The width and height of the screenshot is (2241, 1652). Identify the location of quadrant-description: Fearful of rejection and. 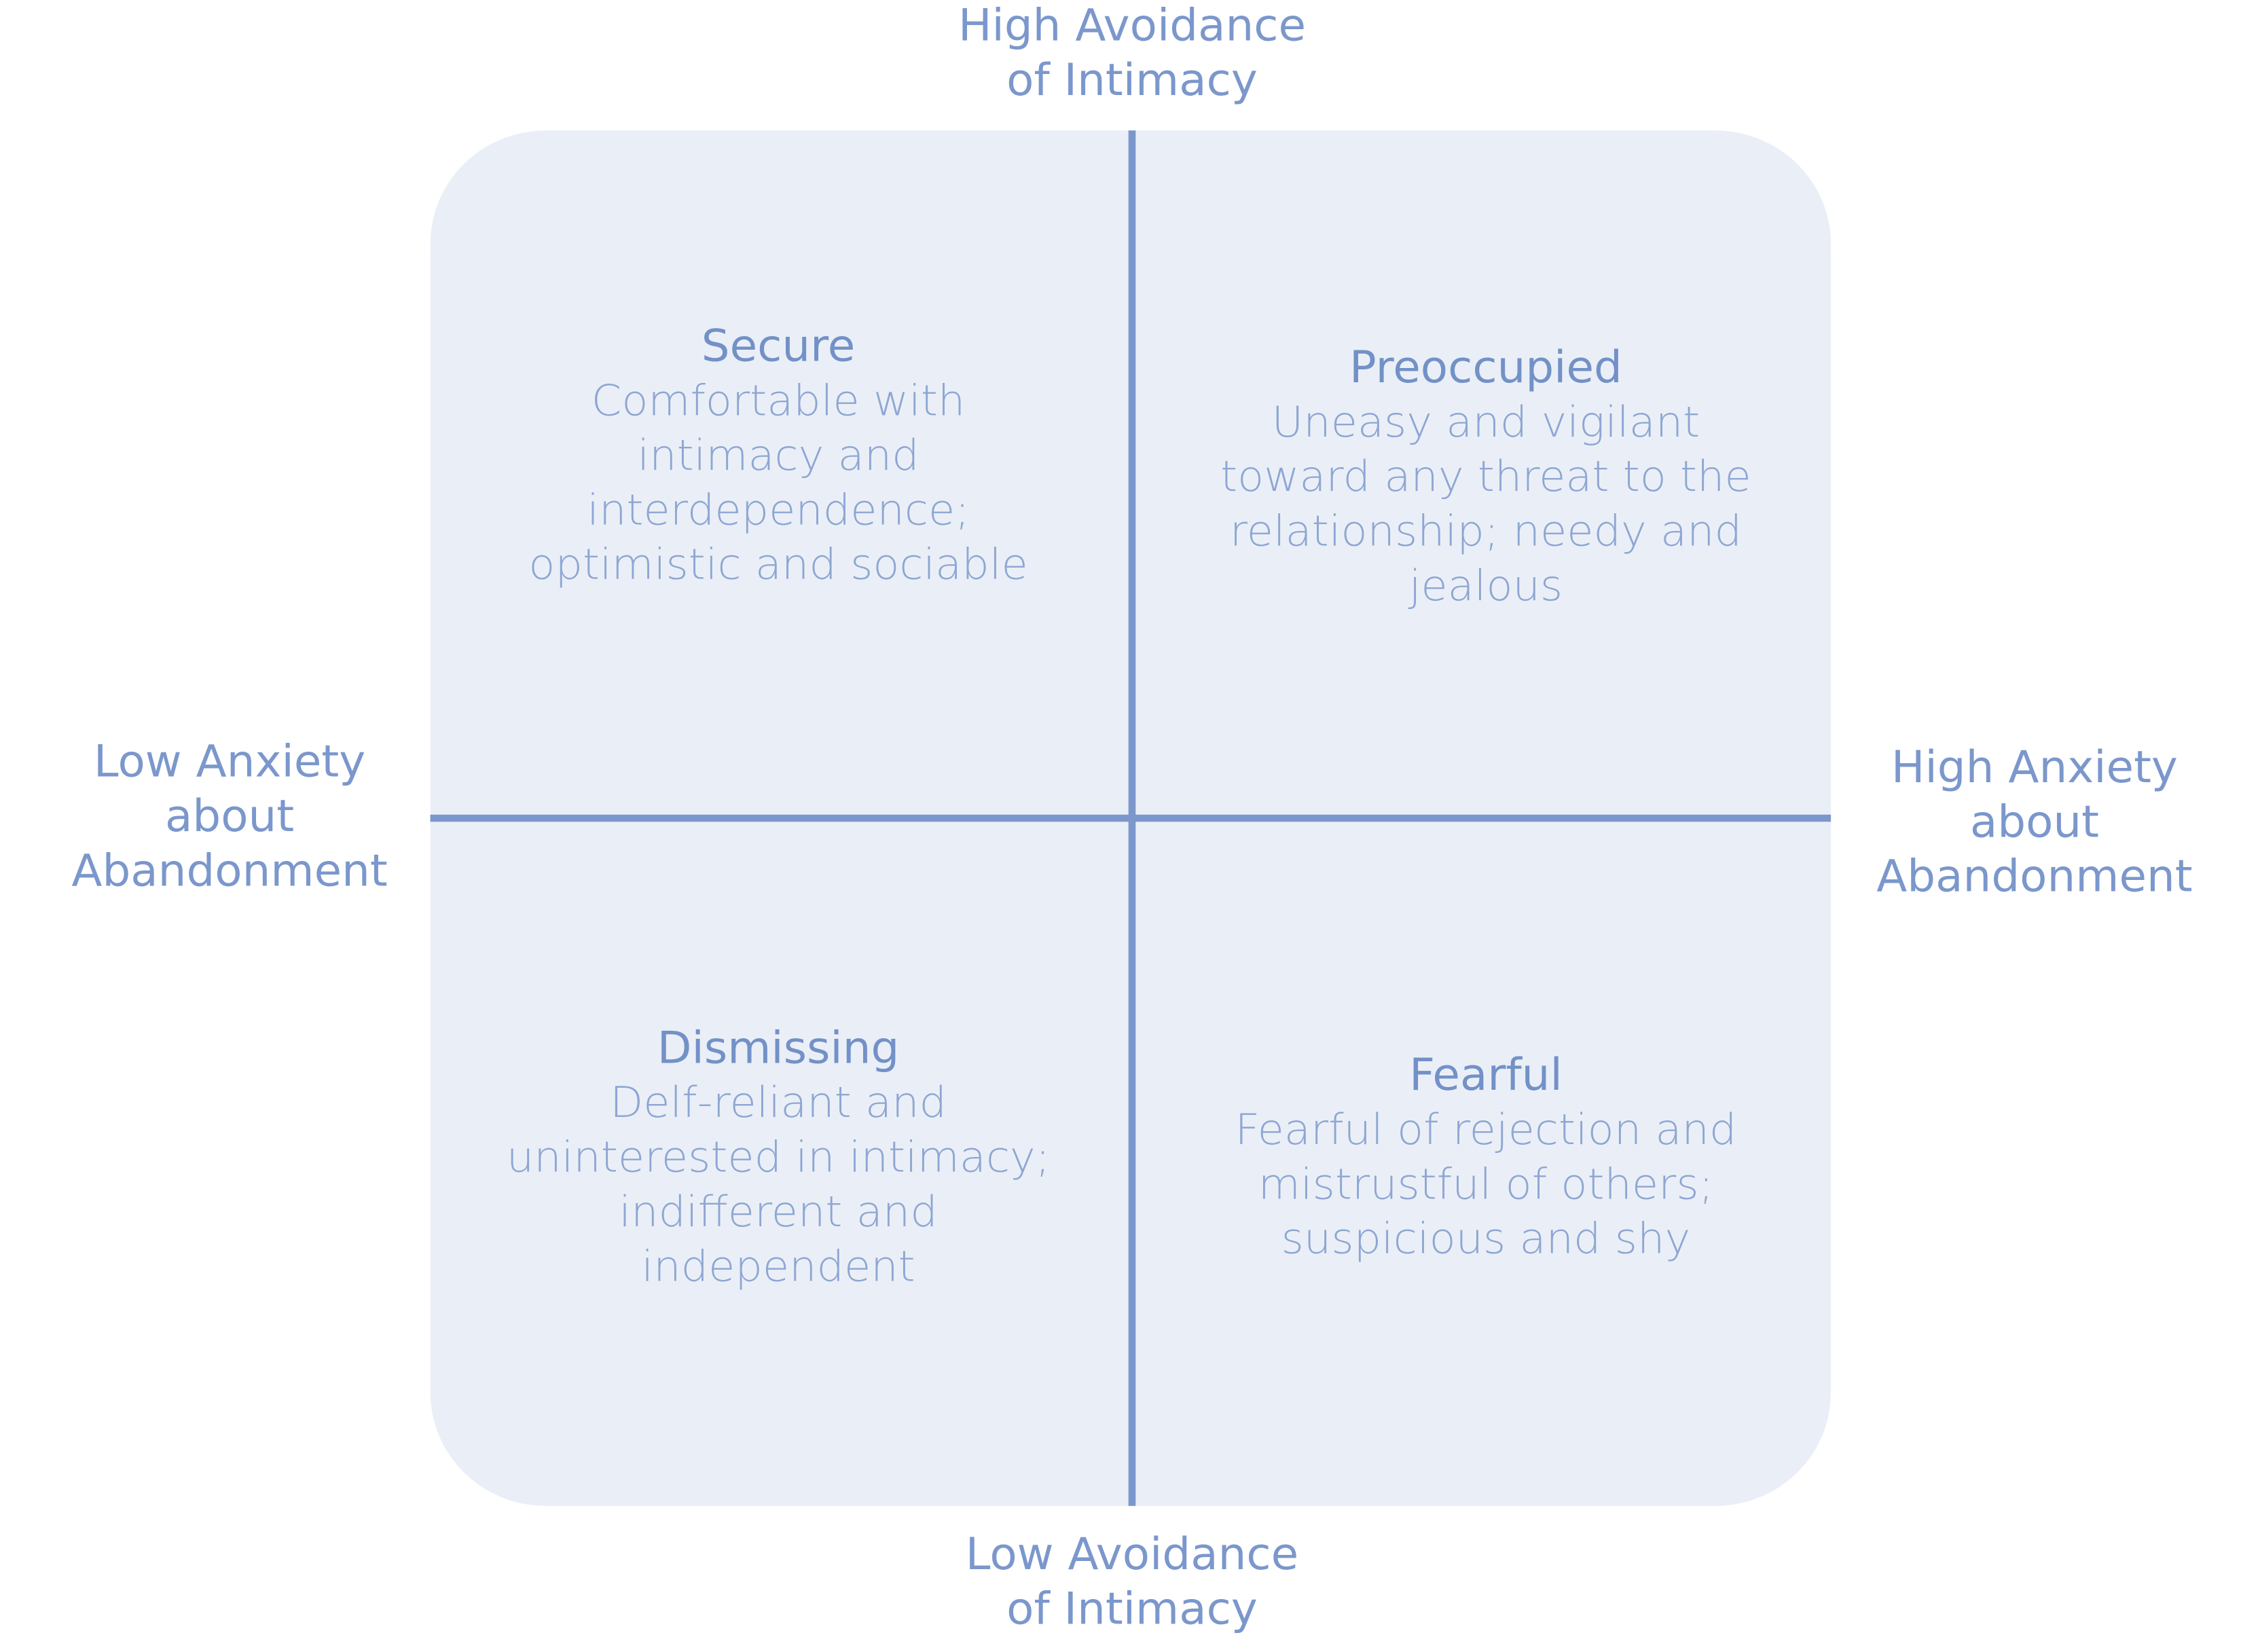
(1485, 1129).